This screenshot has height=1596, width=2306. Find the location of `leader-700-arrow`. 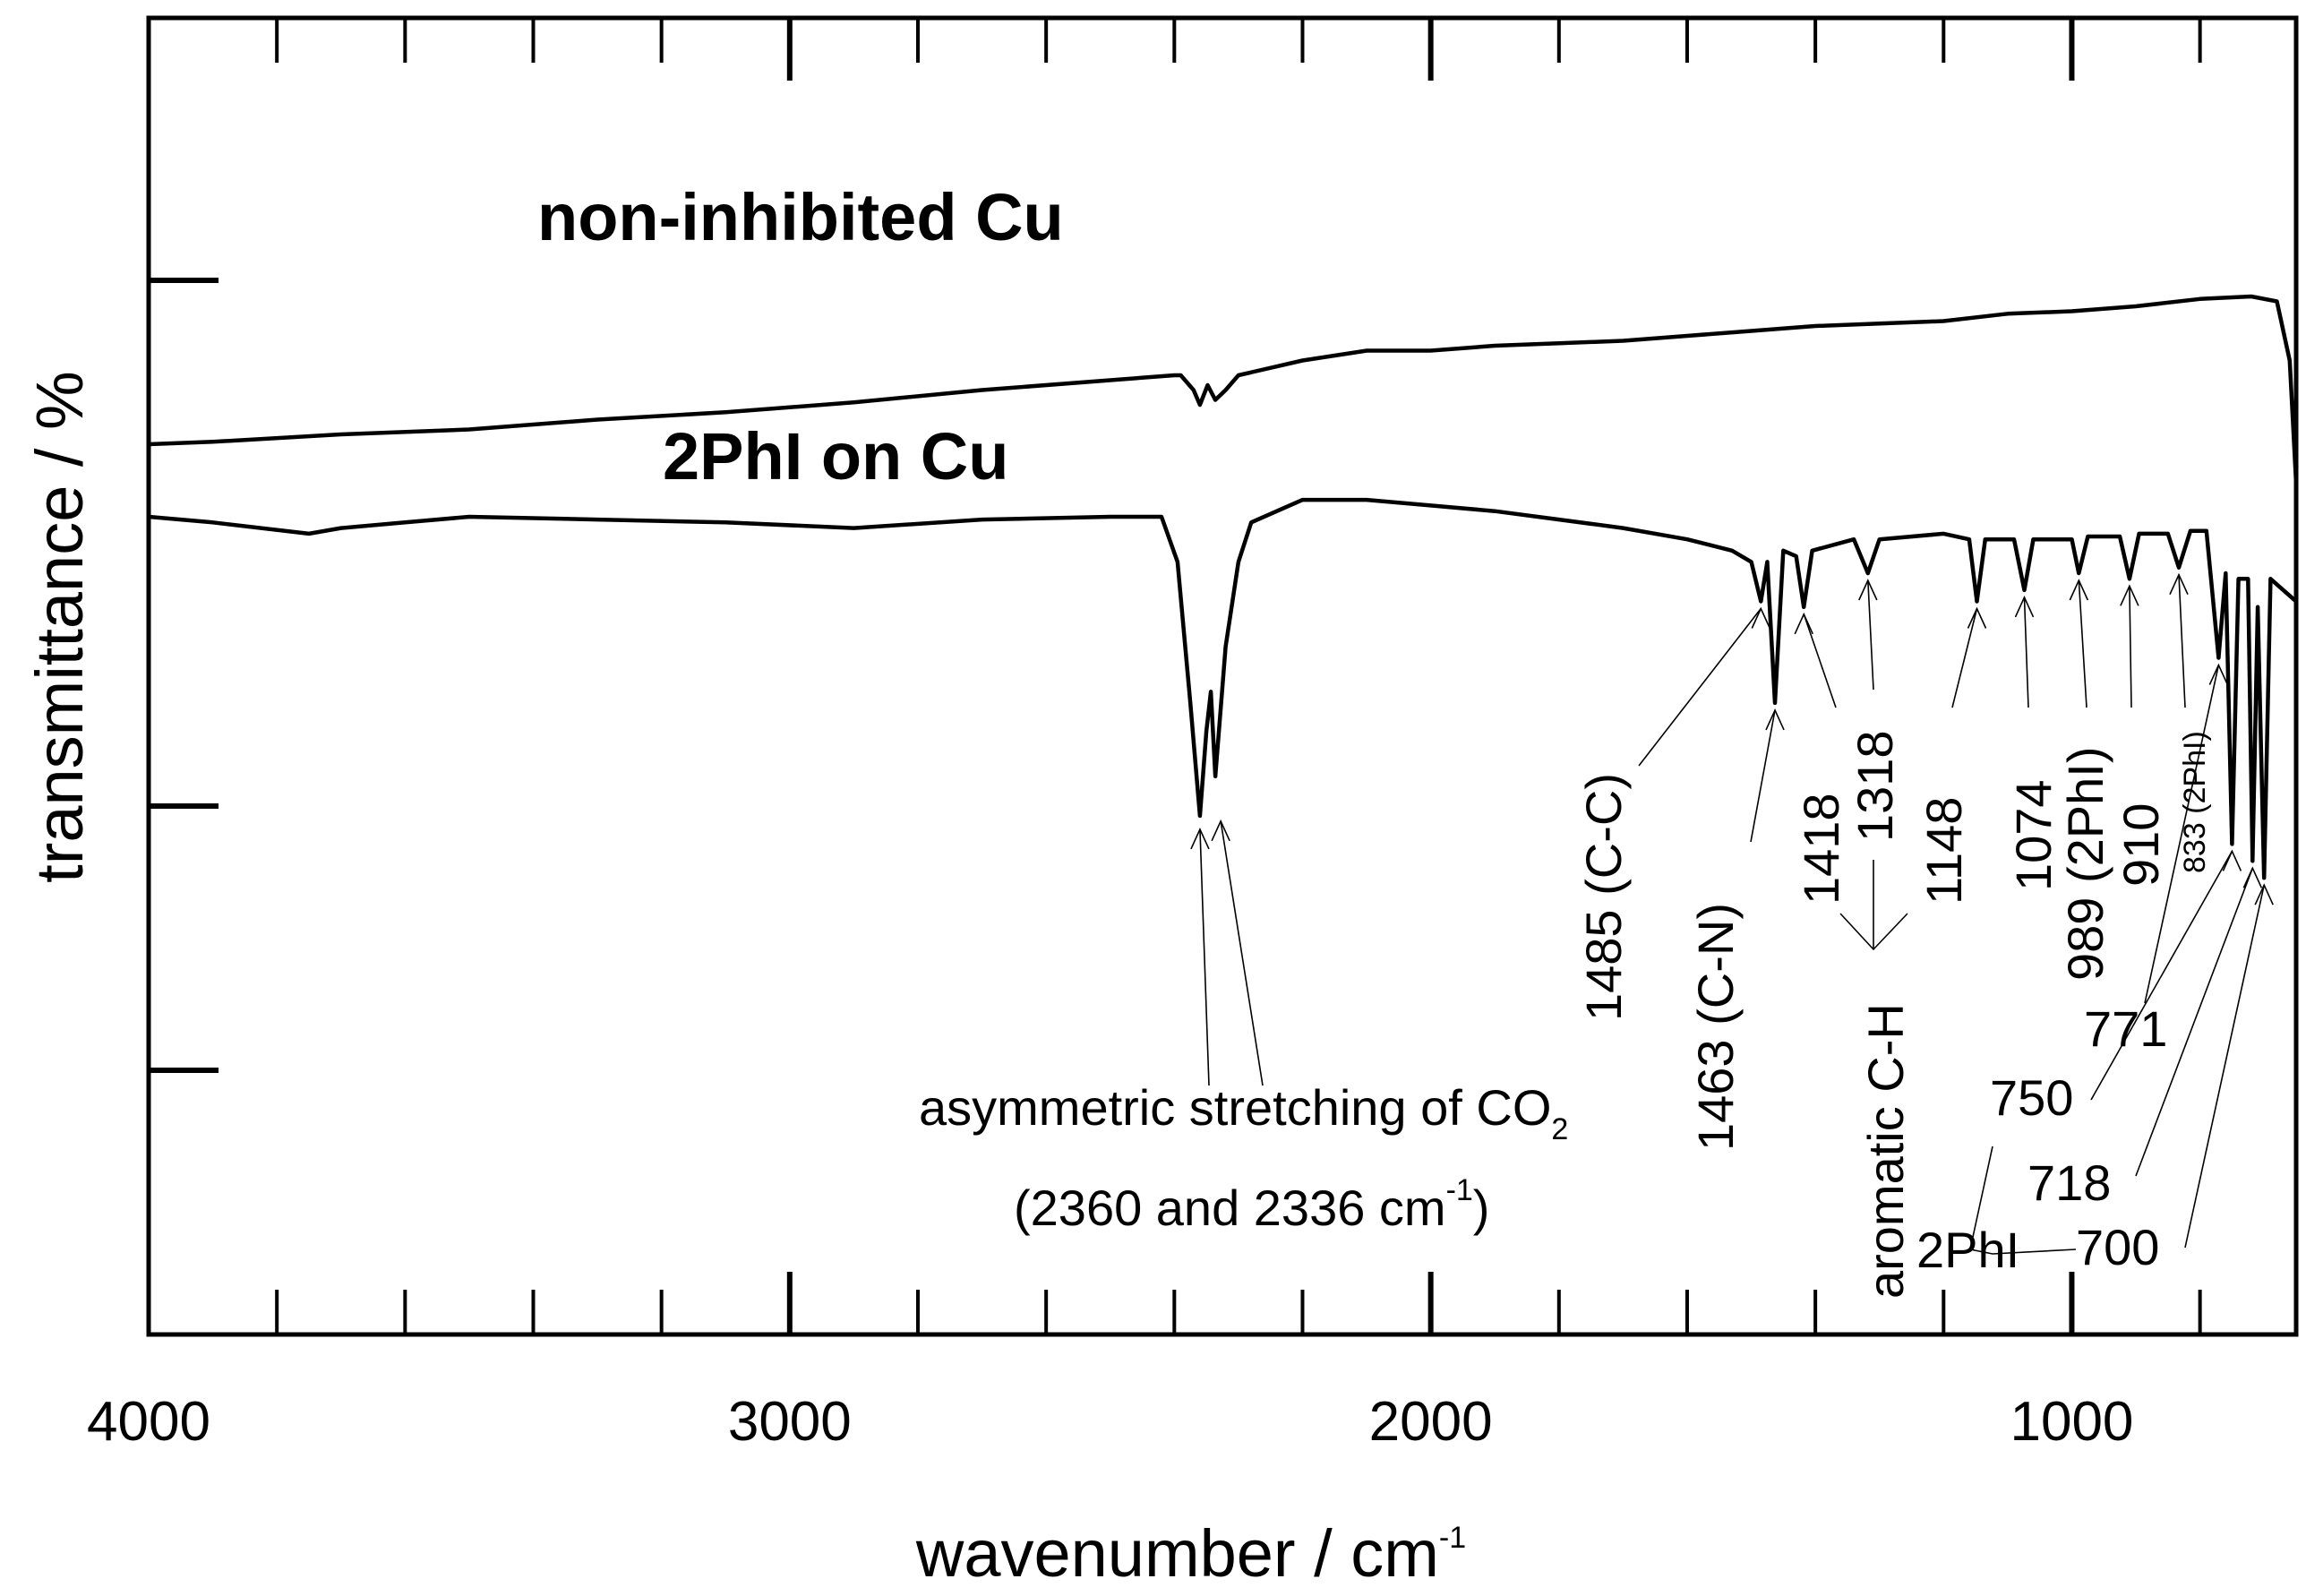

leader-700-arrow is located at coordinates (2264, 894).